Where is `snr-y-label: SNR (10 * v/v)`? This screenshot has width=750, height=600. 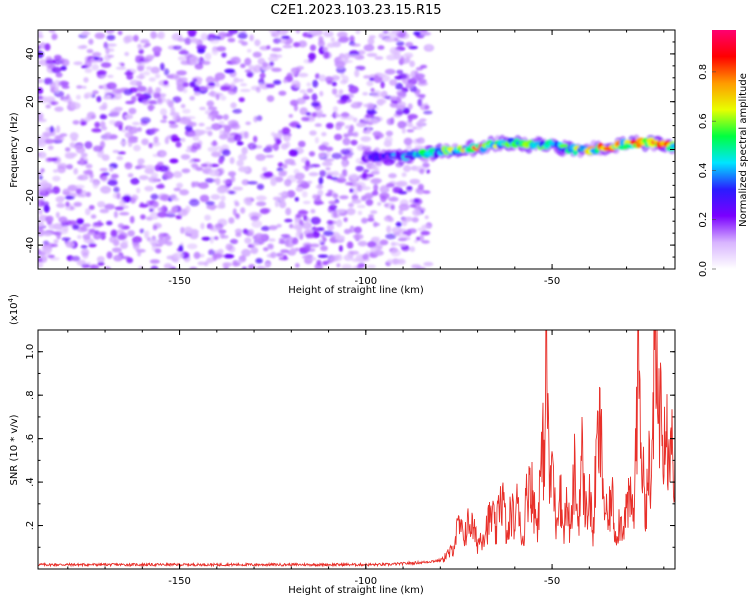
snr-y-label: SNR (10 * v/v) is located at coordinates (14, 449).